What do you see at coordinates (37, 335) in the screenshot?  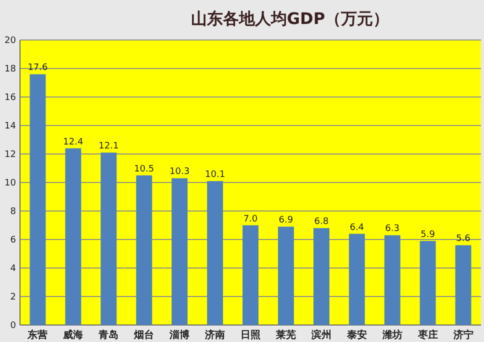 I see `x-tick-label: 东营` at bounding box center [37, 335].